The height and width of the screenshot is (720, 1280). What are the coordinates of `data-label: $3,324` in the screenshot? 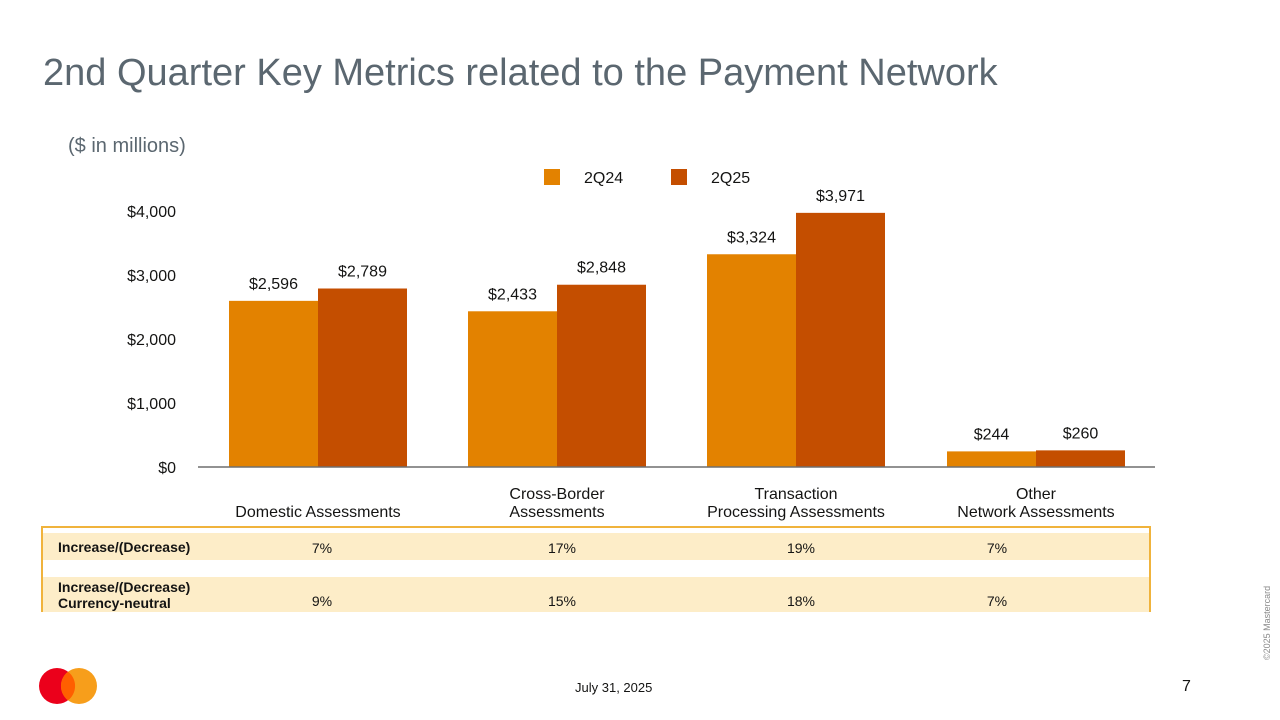 It's located at (751, 237).